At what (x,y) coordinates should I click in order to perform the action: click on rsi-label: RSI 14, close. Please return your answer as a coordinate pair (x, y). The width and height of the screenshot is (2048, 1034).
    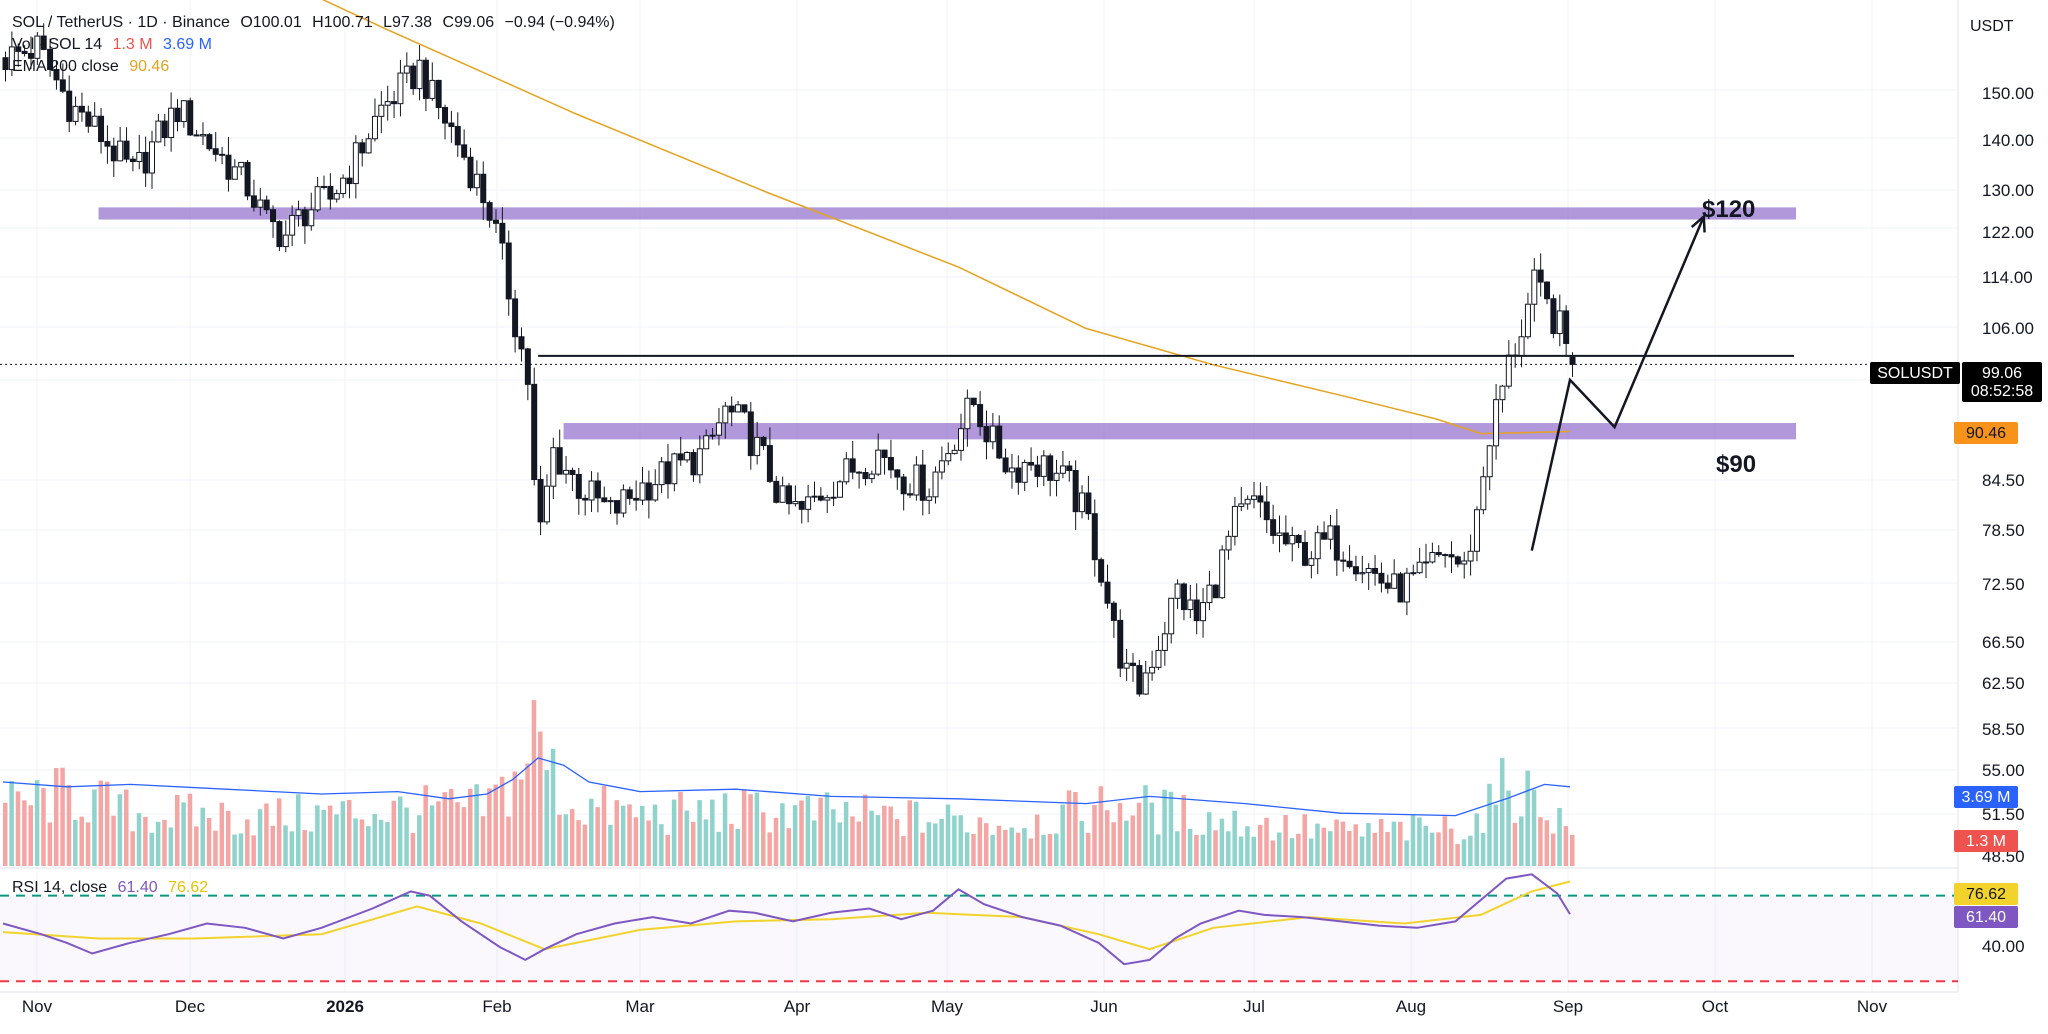
    Looking at the image, I should click on (60, 887).